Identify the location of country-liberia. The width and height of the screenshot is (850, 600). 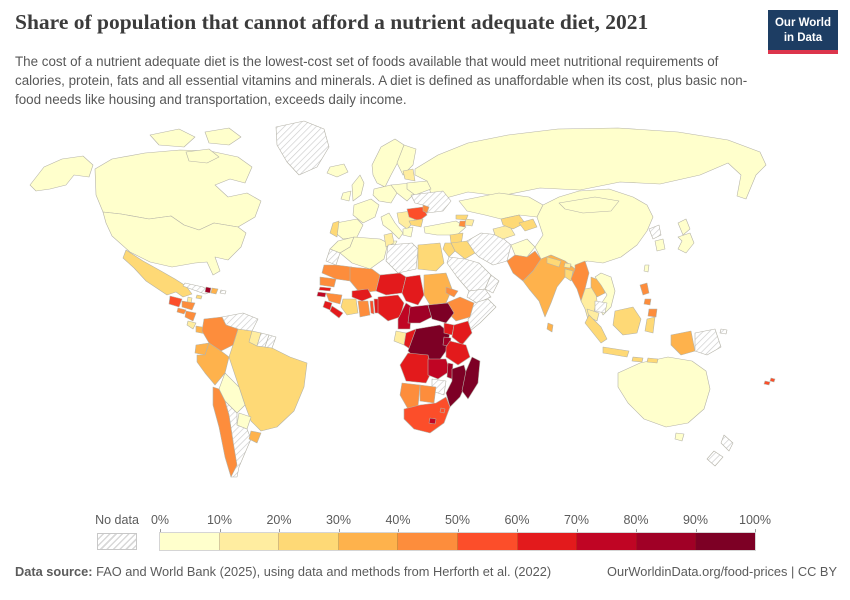
(336, 312).